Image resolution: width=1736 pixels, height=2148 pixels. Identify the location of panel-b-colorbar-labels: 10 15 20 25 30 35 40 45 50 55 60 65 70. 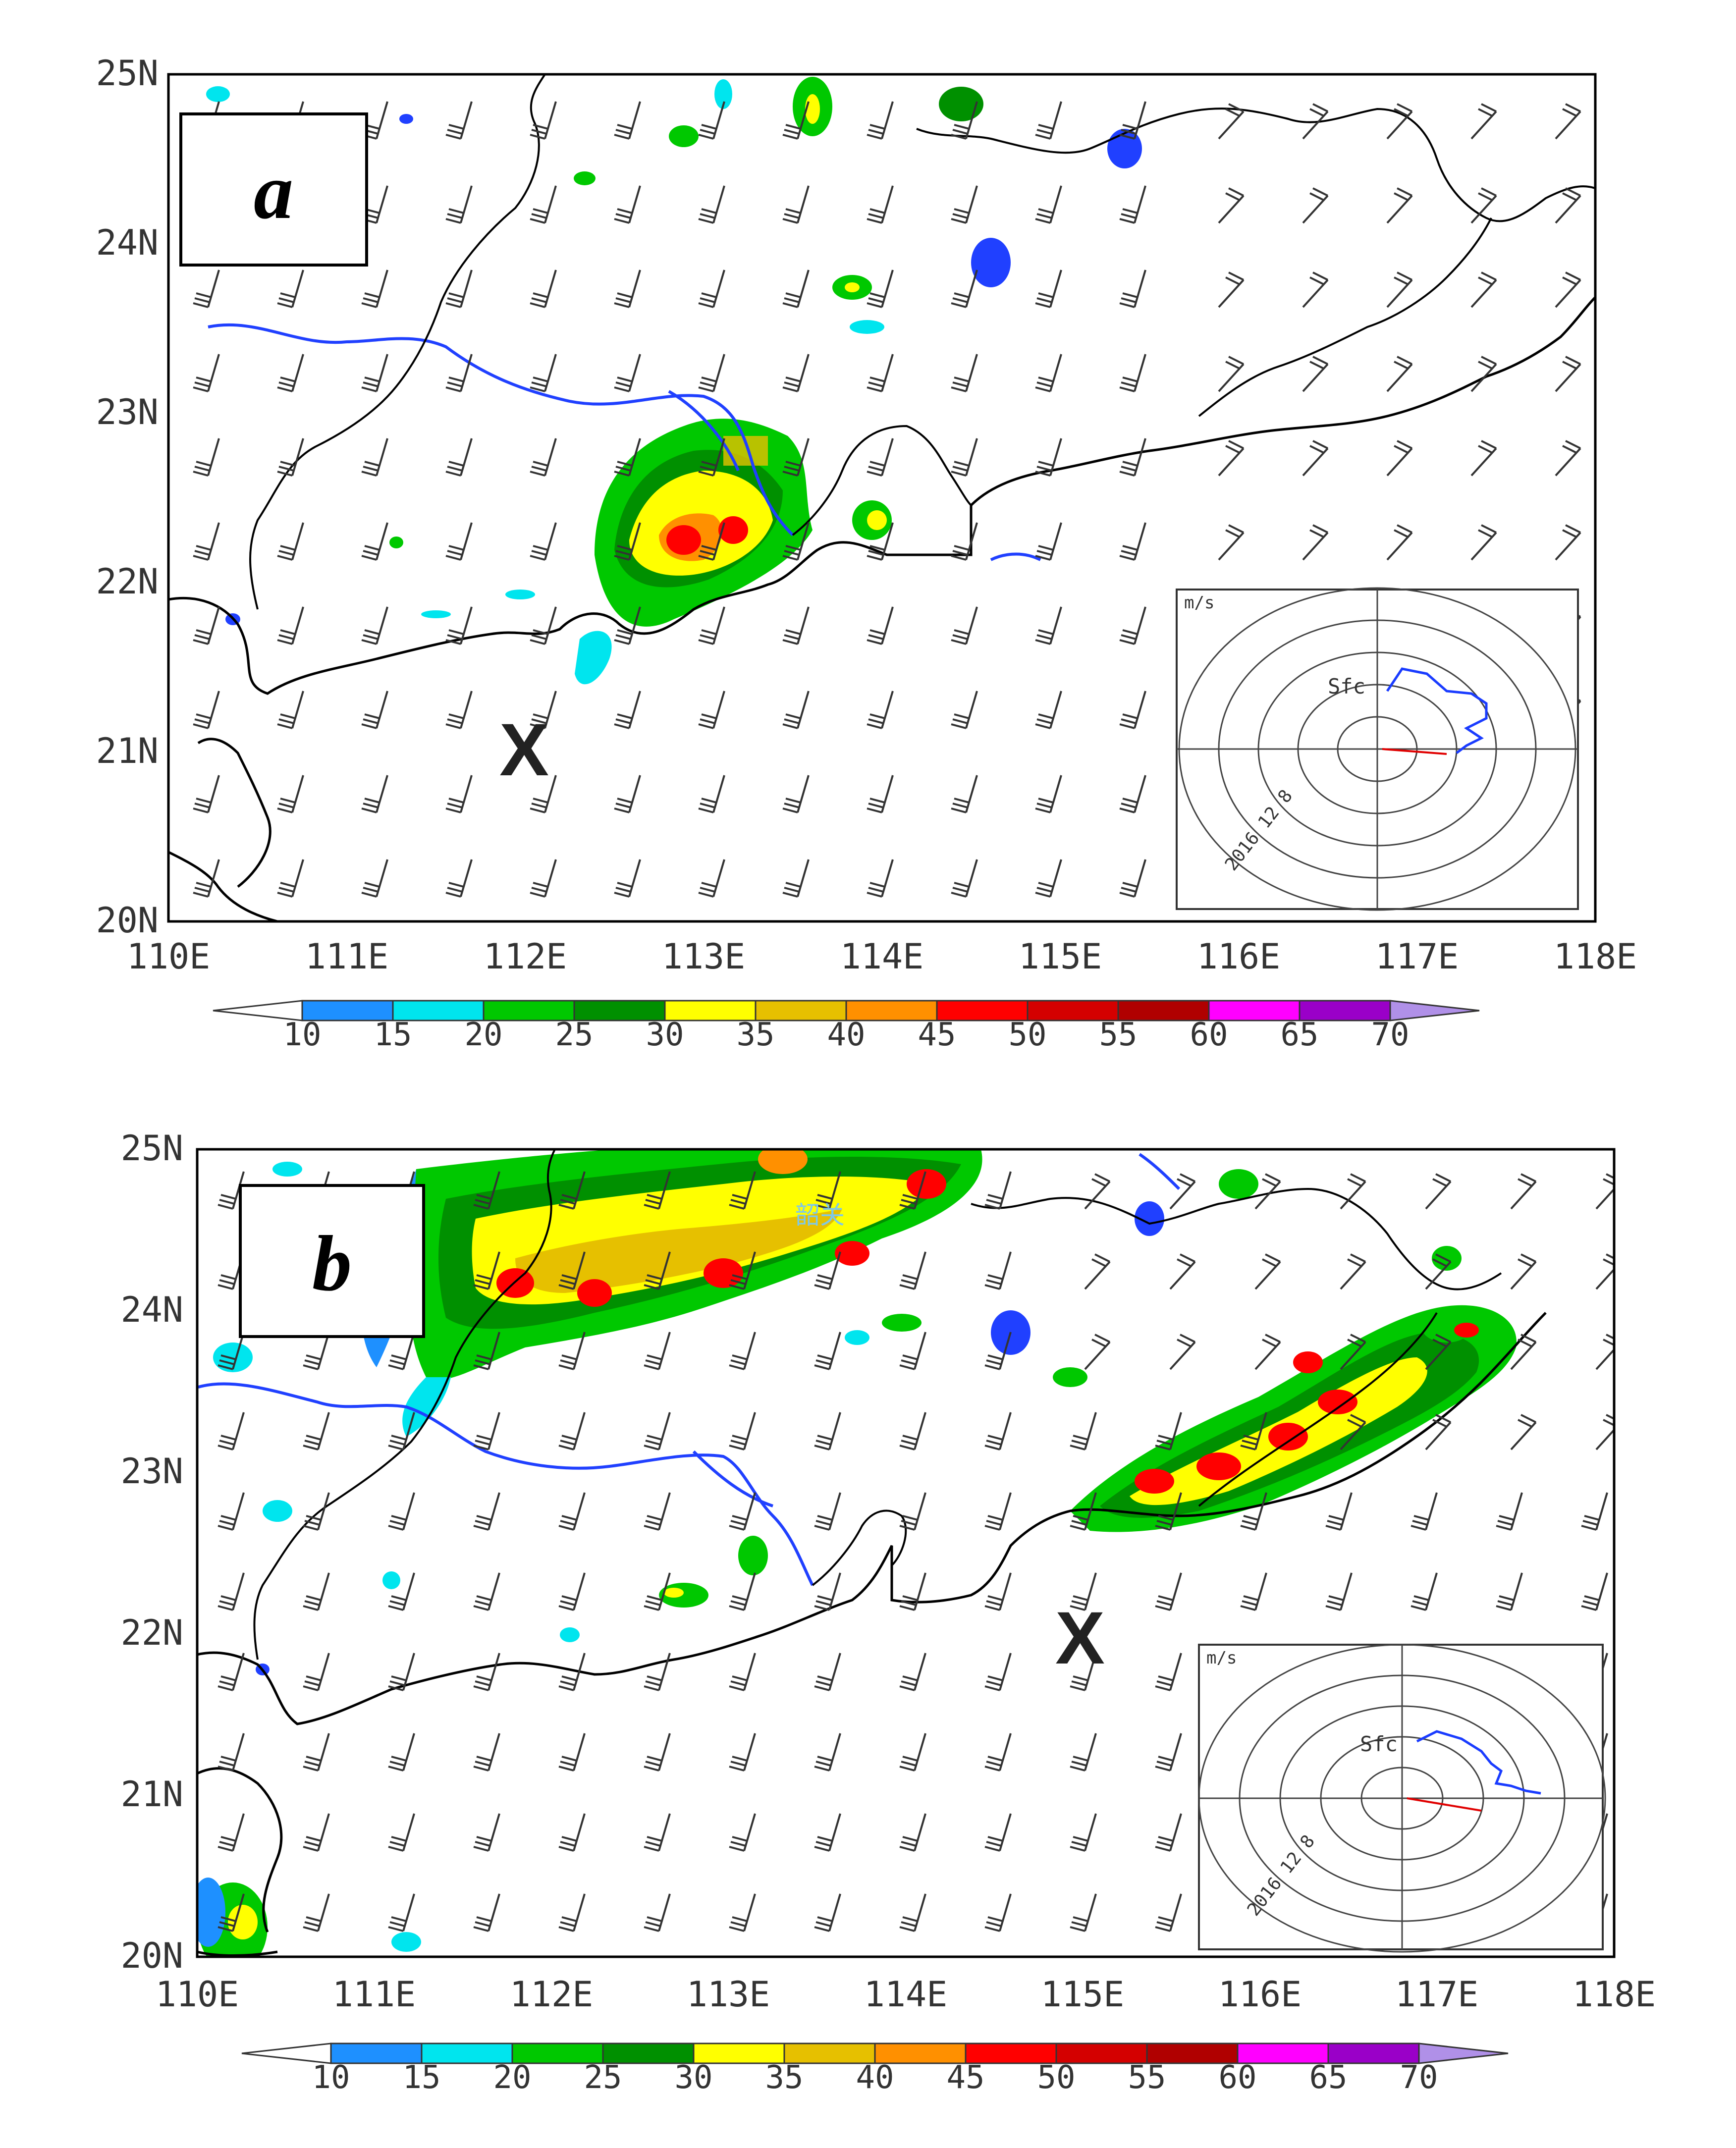
(875, 2077).